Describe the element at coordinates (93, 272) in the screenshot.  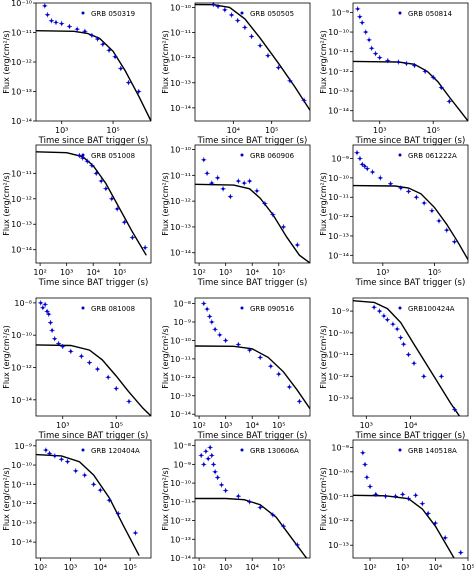
I see `x-tick-label: 10⁴` at that location.